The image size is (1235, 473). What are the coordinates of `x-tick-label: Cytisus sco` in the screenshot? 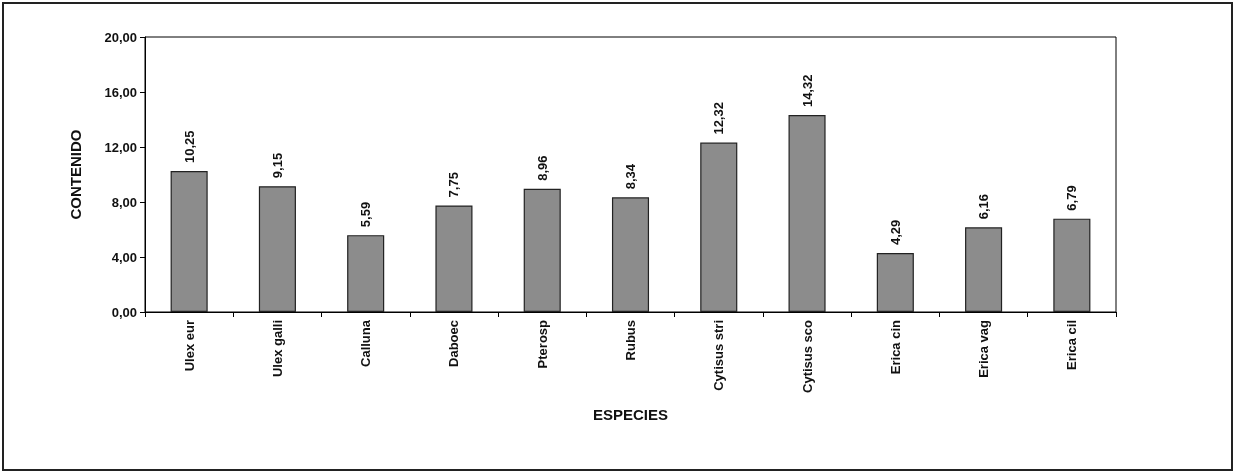 It's located at (807, 356).